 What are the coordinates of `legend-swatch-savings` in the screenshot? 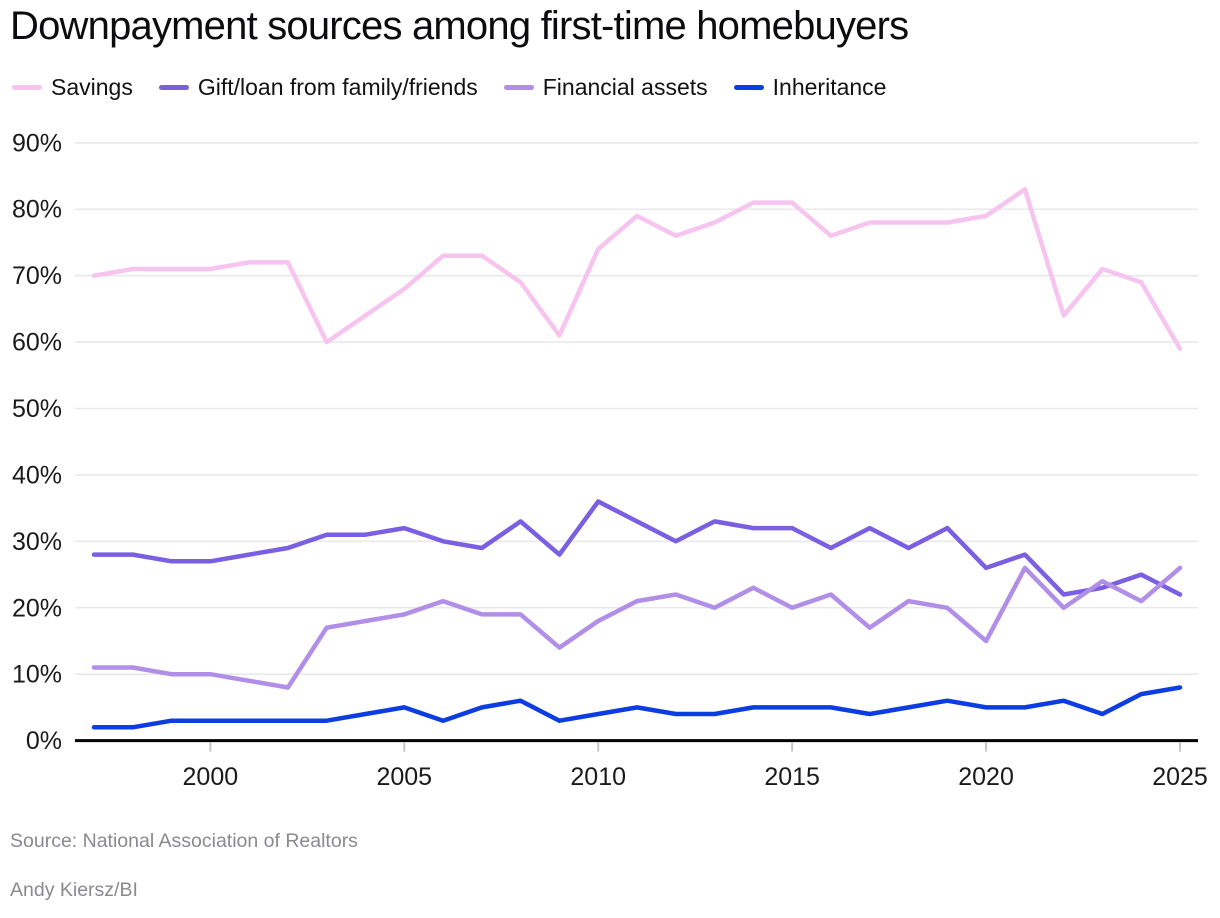 It's located at (27, 87).